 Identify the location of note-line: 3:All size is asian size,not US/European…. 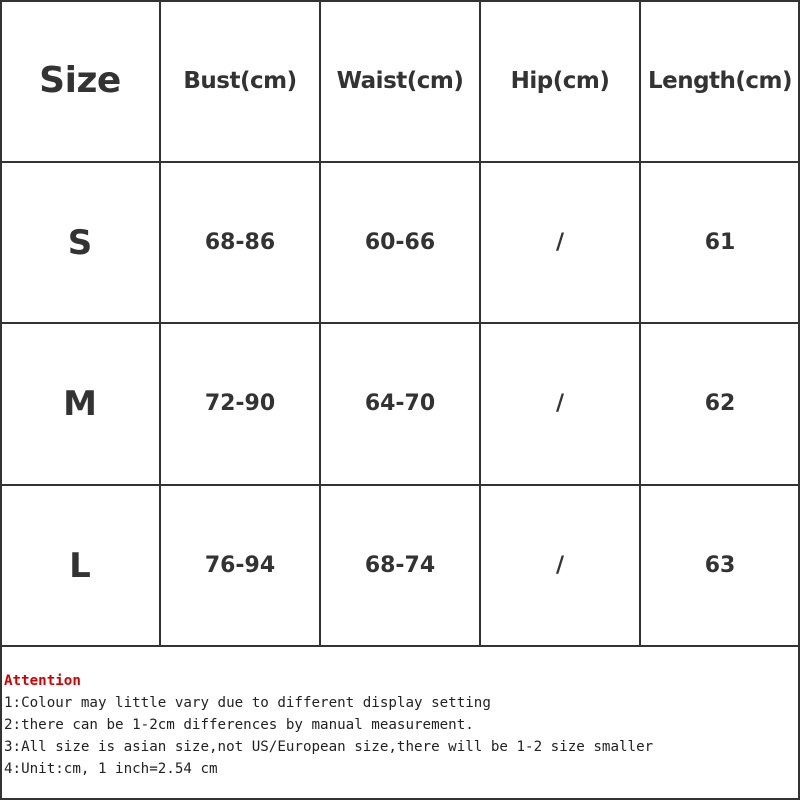
(329, 747).